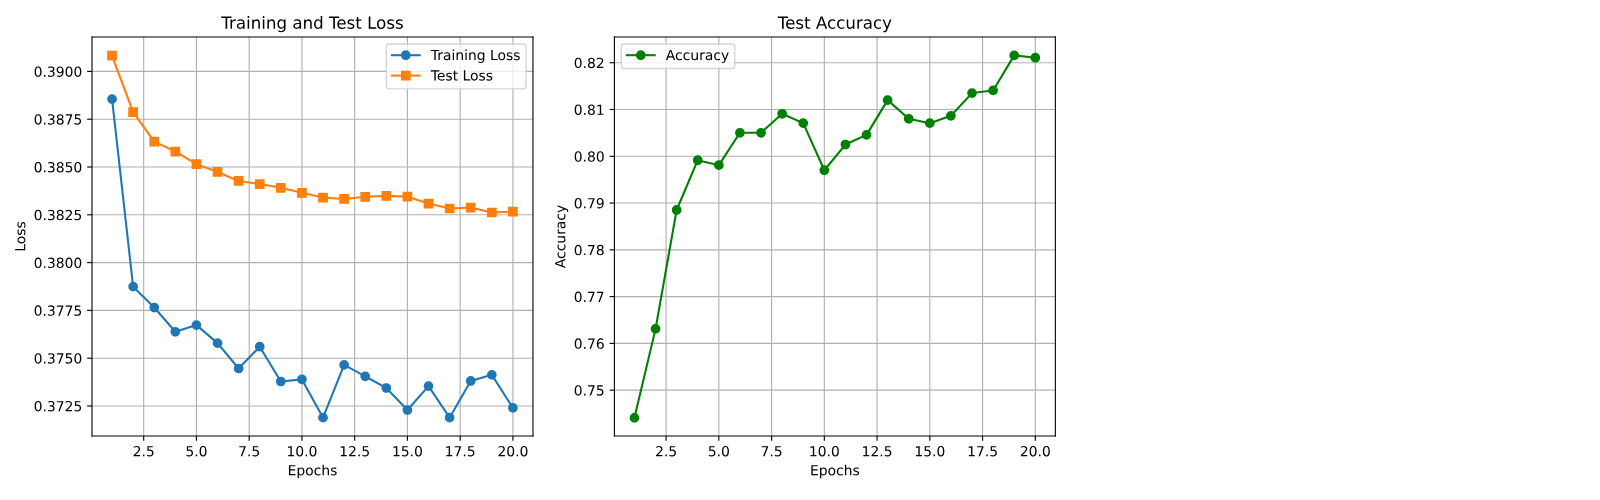 The height and width of the screenshot is (500, 1600). Describe the element at coordinates (461, 75) in the screenshot. I see `legend-label: Test Loss` at that location.